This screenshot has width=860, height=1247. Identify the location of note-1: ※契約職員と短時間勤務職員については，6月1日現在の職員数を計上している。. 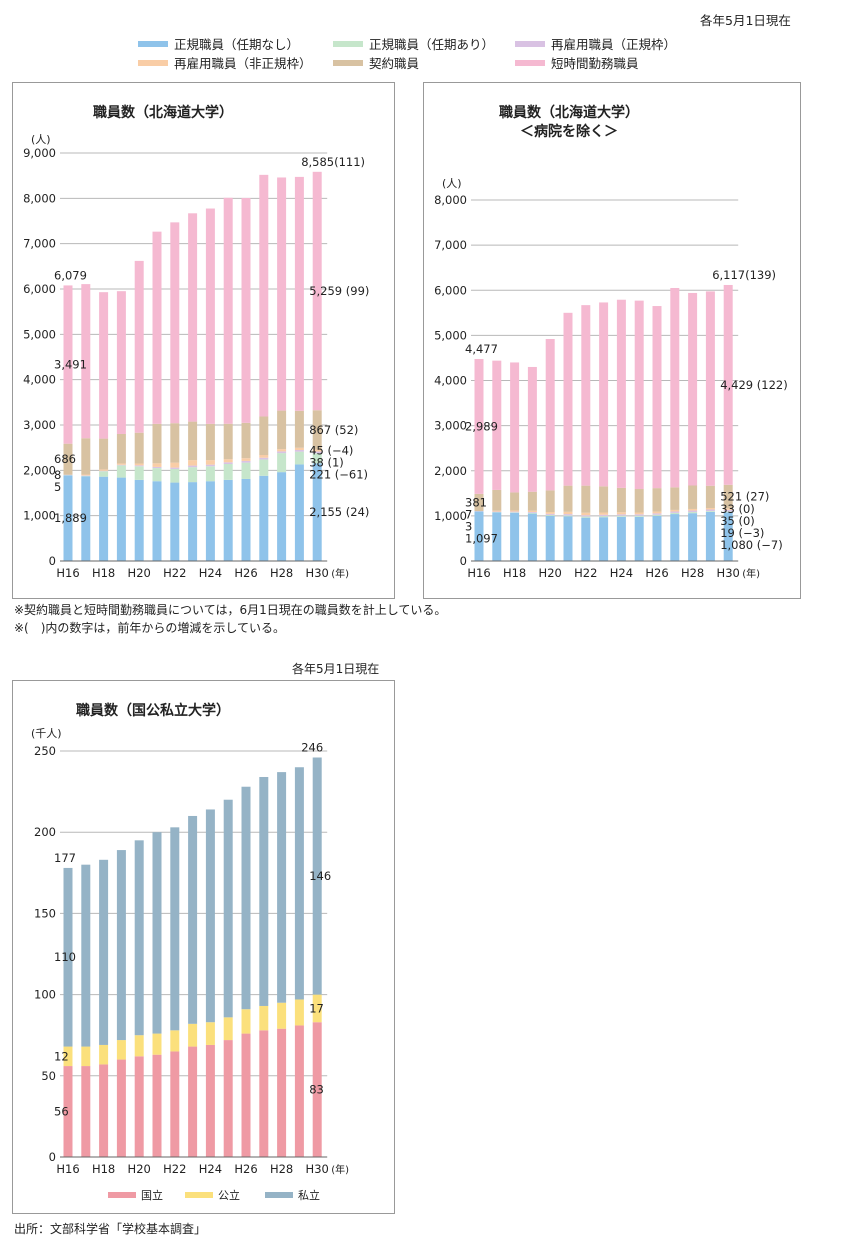
(230, 610).